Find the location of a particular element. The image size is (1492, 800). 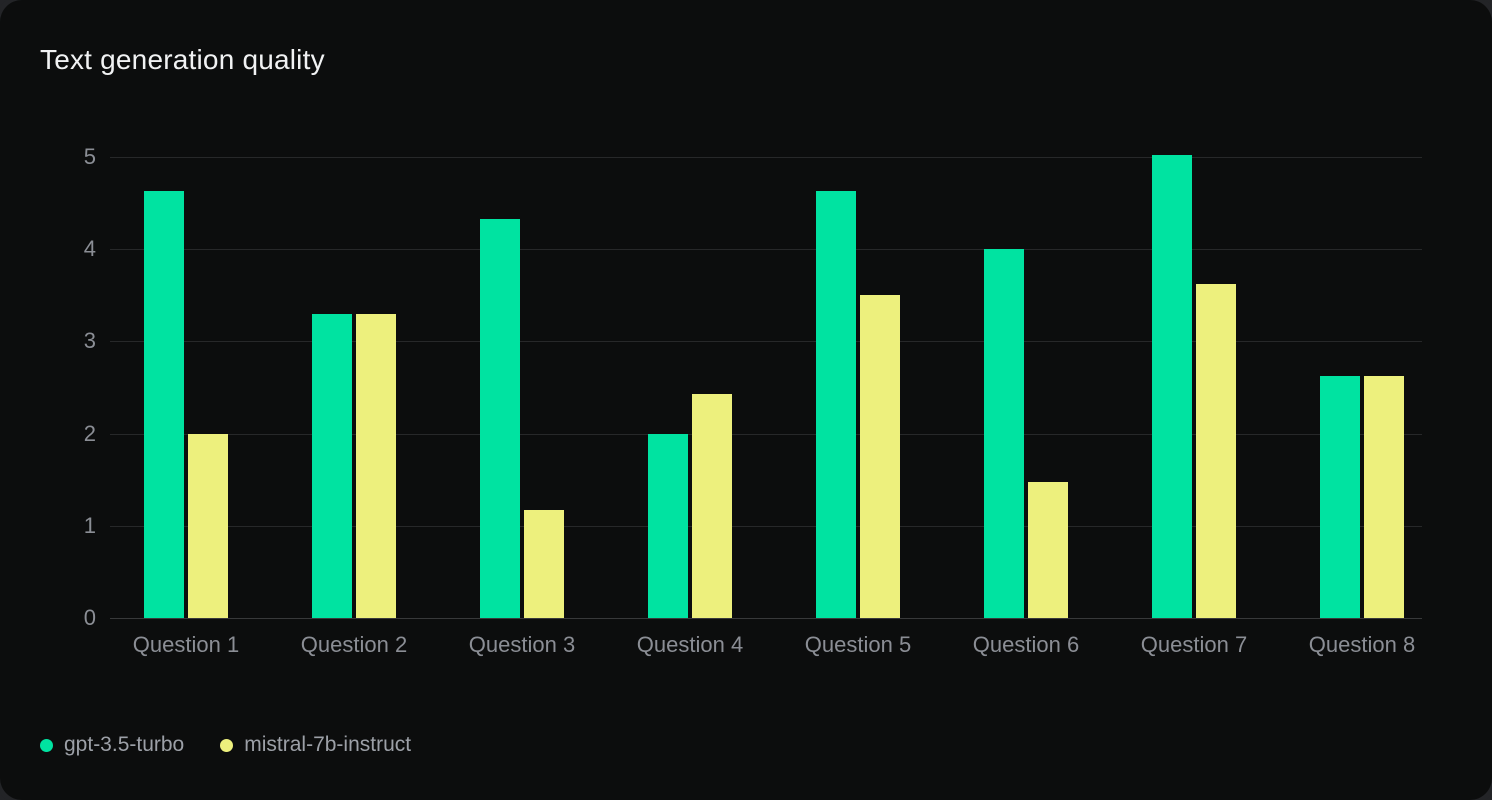

bar-mistral-7b-instruct-q3 is located at coordinates (544, 564).